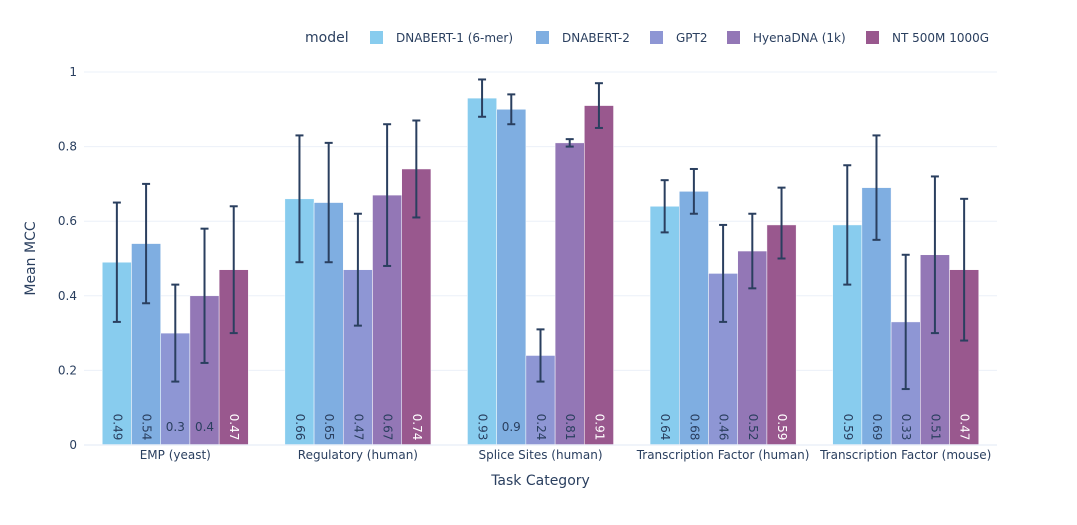  Describe the element at coordinates (596, 38) in the screenshot. I see `legend-label: DNABERT-2` at that location.